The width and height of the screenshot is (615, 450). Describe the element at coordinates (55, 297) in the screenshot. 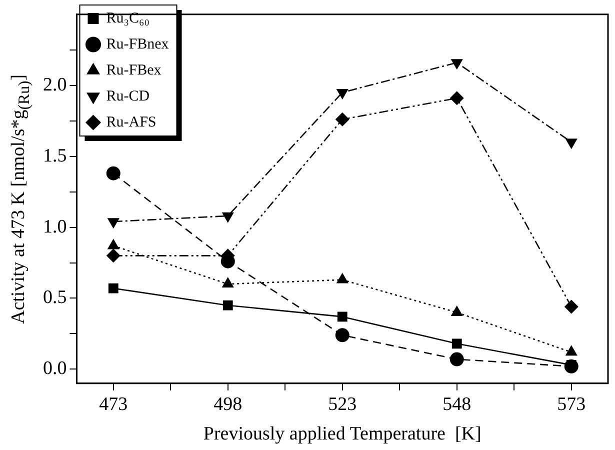

I see `y-tick-label: 0.5` at that location.